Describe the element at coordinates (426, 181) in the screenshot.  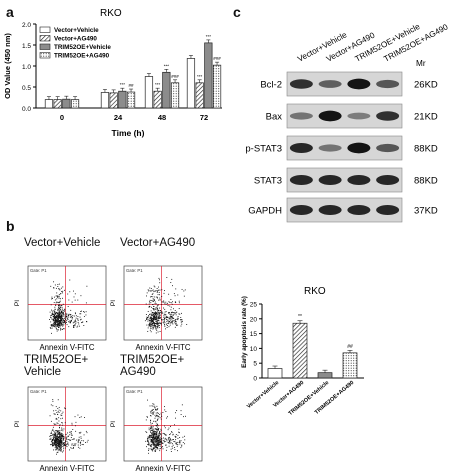
I see `molecular-weight-label: 88KD` at that location.